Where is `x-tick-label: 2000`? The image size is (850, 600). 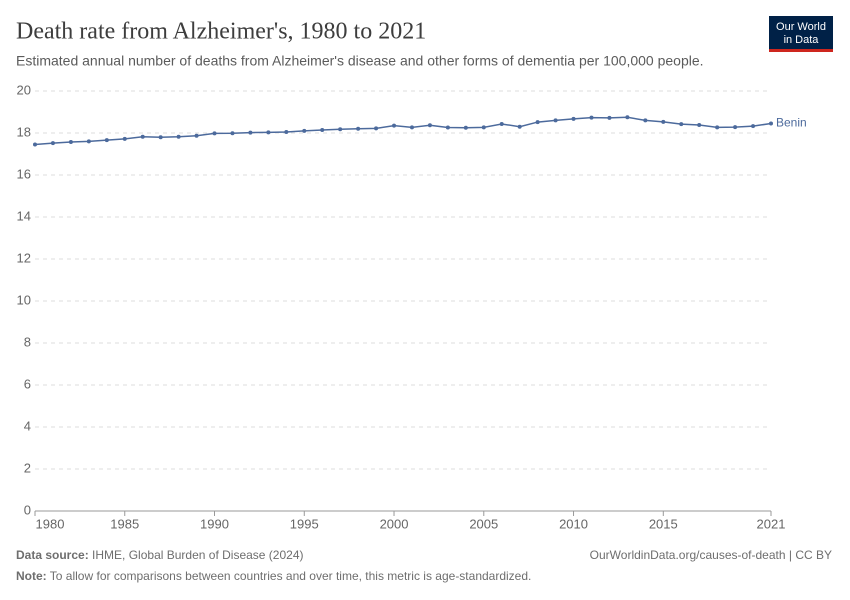
x-tick-label: 2000 is located at coordinates (394, 523).